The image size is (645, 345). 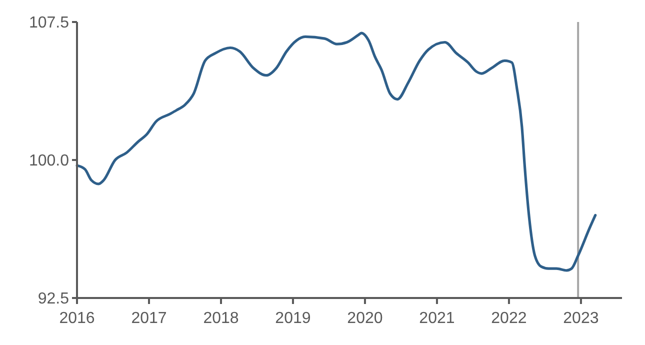 I want to click on x-tick-label: 2018, so click(x=221, y=318).